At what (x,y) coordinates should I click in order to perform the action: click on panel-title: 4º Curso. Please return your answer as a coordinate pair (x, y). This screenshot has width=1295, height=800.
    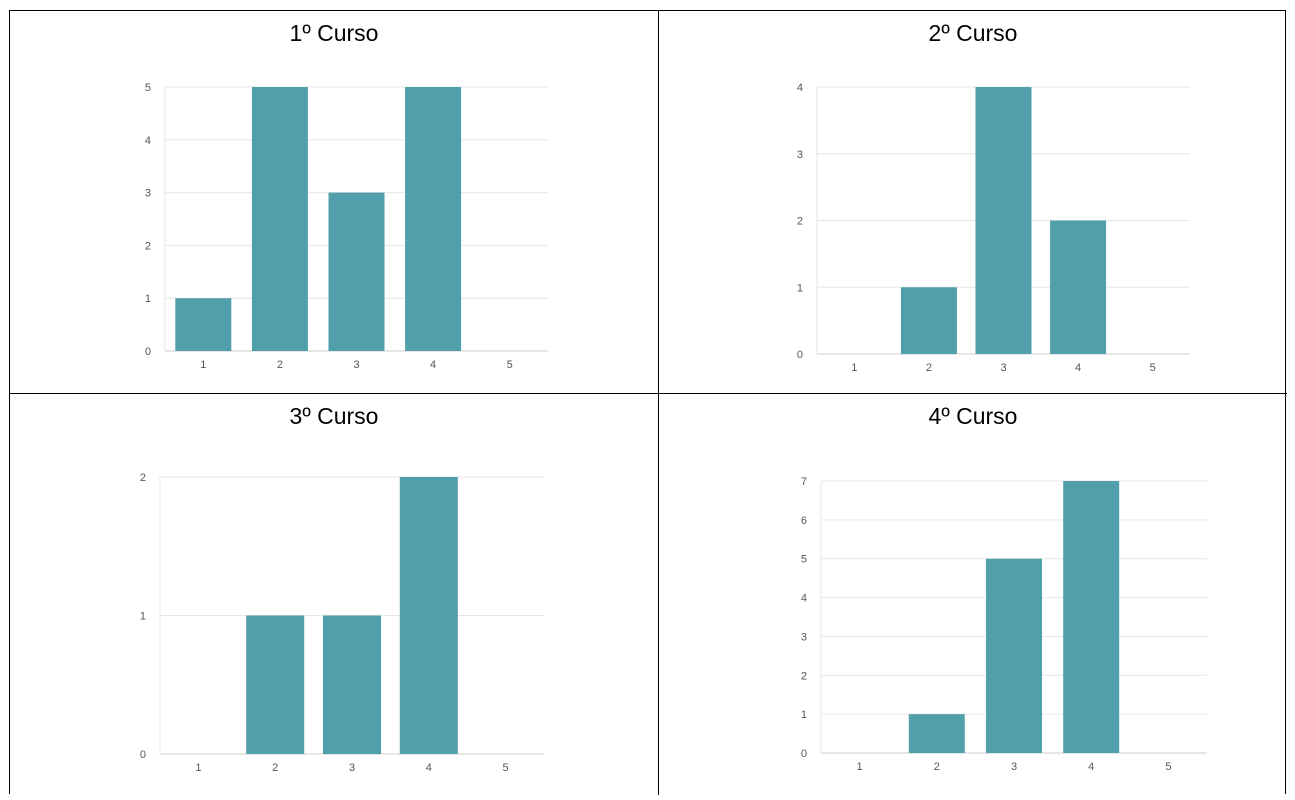
    Looking at the image, I should click on (973, 416).